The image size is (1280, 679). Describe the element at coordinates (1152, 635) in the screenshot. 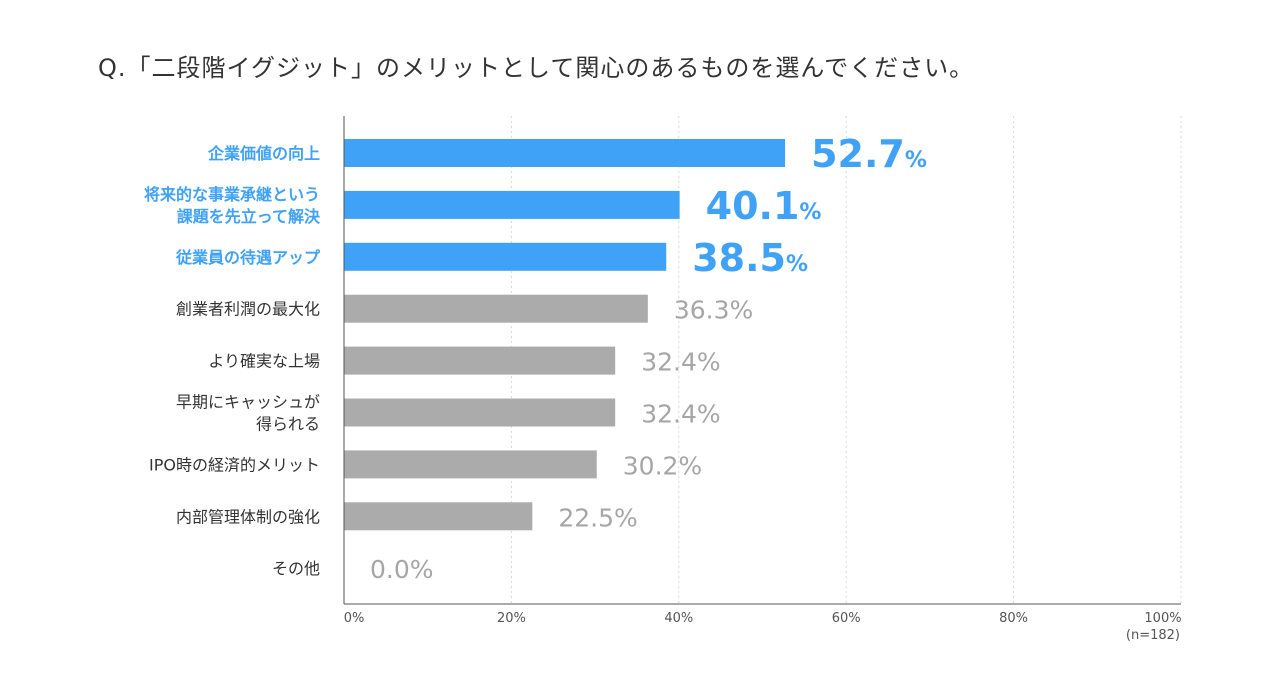

I see `sample-size-note: (n=182)` at that location.